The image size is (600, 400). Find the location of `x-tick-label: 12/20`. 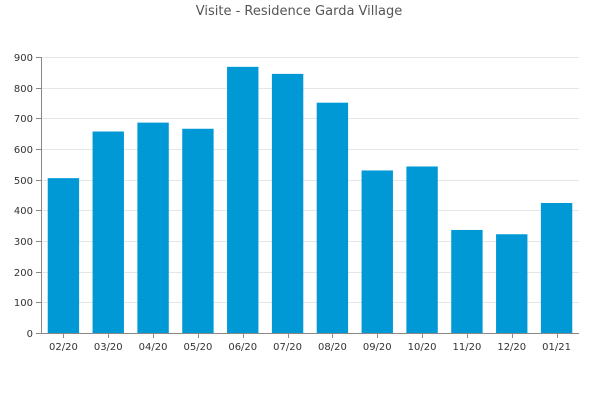

x-tick-label: 12/20 is located at coordinates (511, 347).